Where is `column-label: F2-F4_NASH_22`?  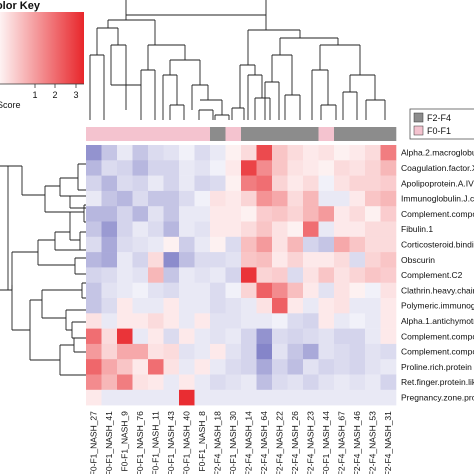
column-label: F2-F4_NASH_22 is located at coordinates (280, 442).